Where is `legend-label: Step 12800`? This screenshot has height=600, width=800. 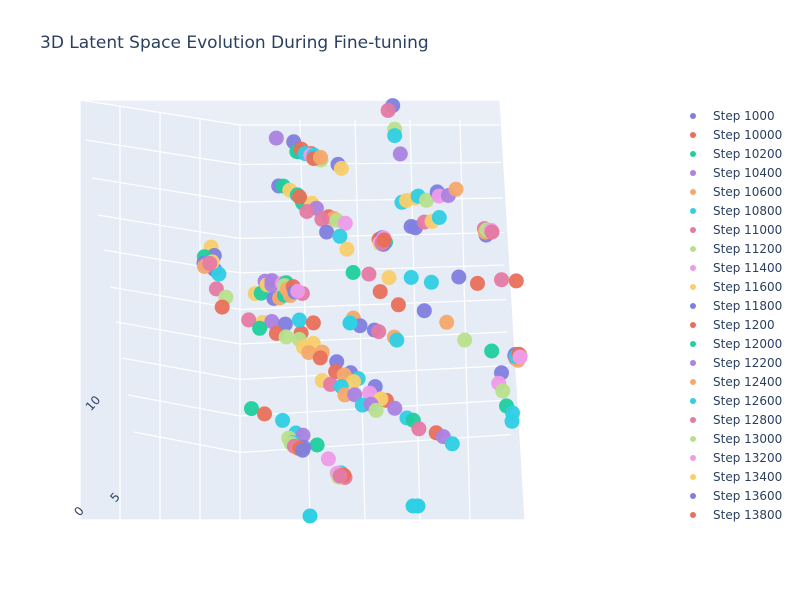 legend-label: Step 12800 is located at coordinates (748, 419).